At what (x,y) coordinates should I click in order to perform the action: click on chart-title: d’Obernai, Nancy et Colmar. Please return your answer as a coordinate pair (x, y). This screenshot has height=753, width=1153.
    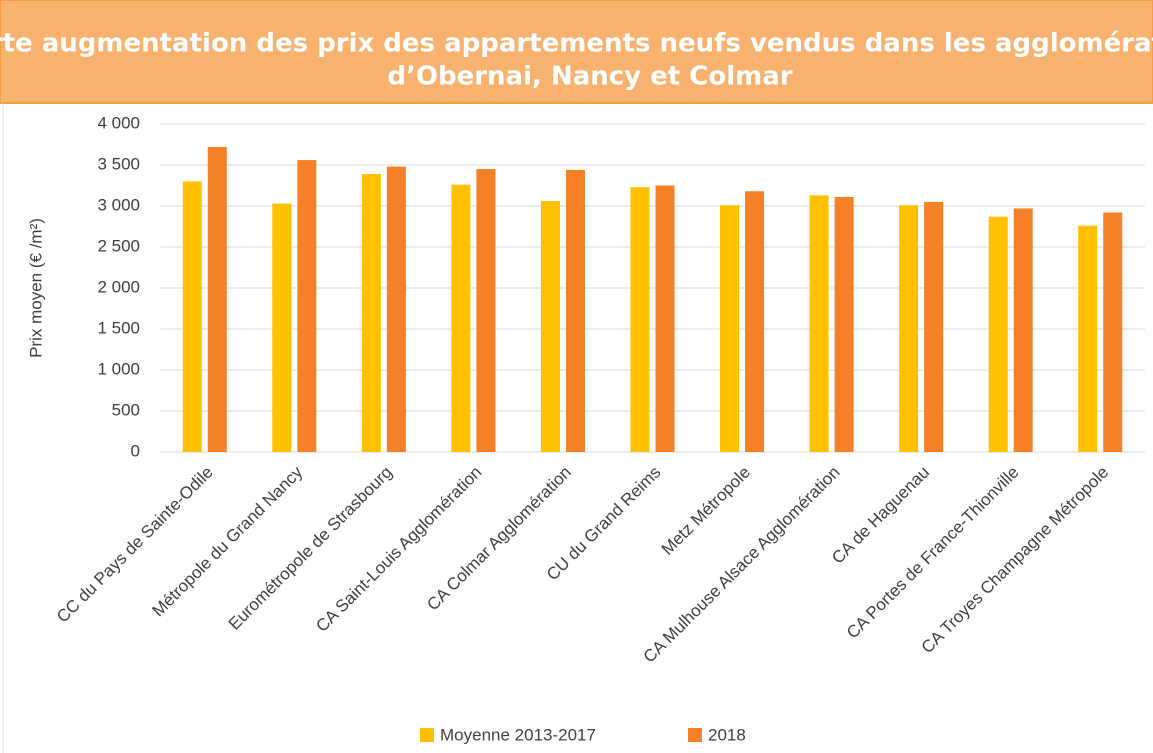
    Looking at the image, I should click on (589, 77).